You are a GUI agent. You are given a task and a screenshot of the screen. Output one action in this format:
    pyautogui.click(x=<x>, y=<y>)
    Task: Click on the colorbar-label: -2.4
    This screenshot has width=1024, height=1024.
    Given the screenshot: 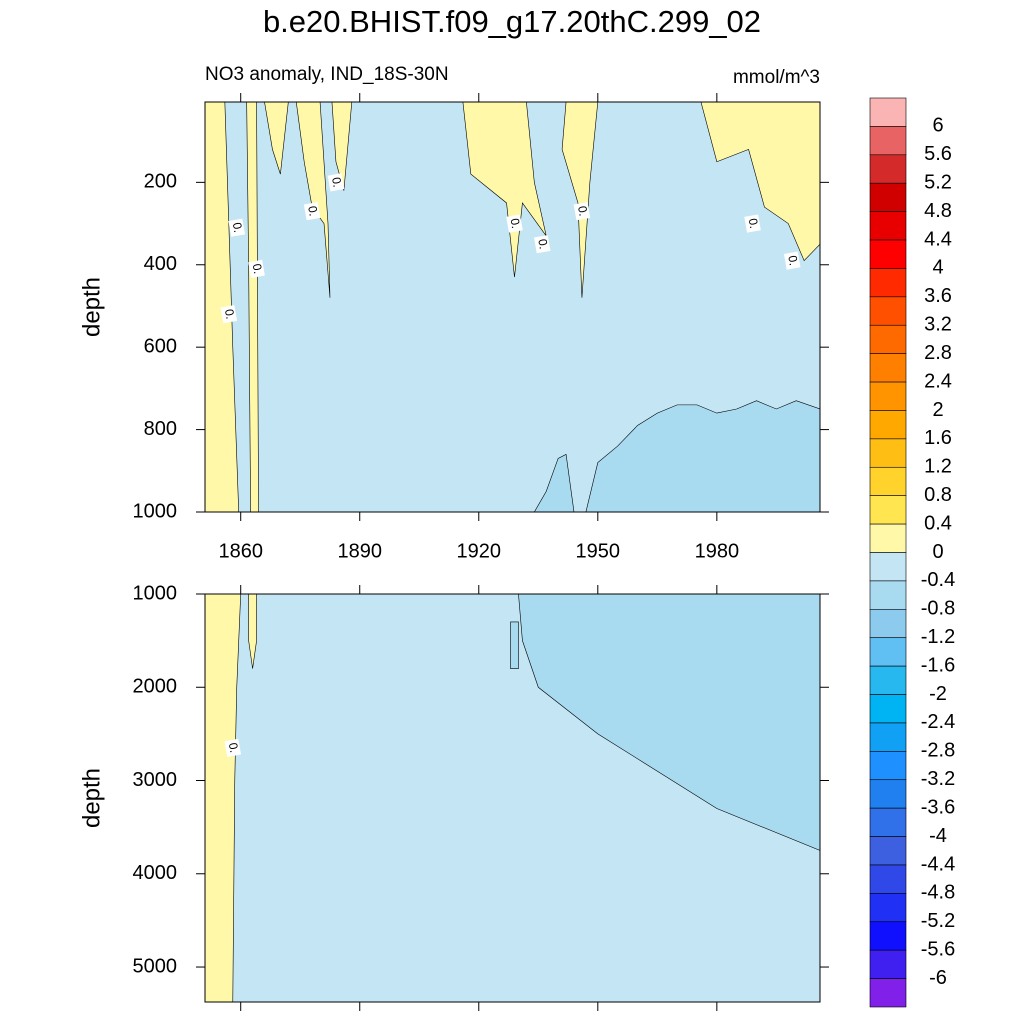 What is the action you would take?
    pyautogui.click(x=938, y=722)
    